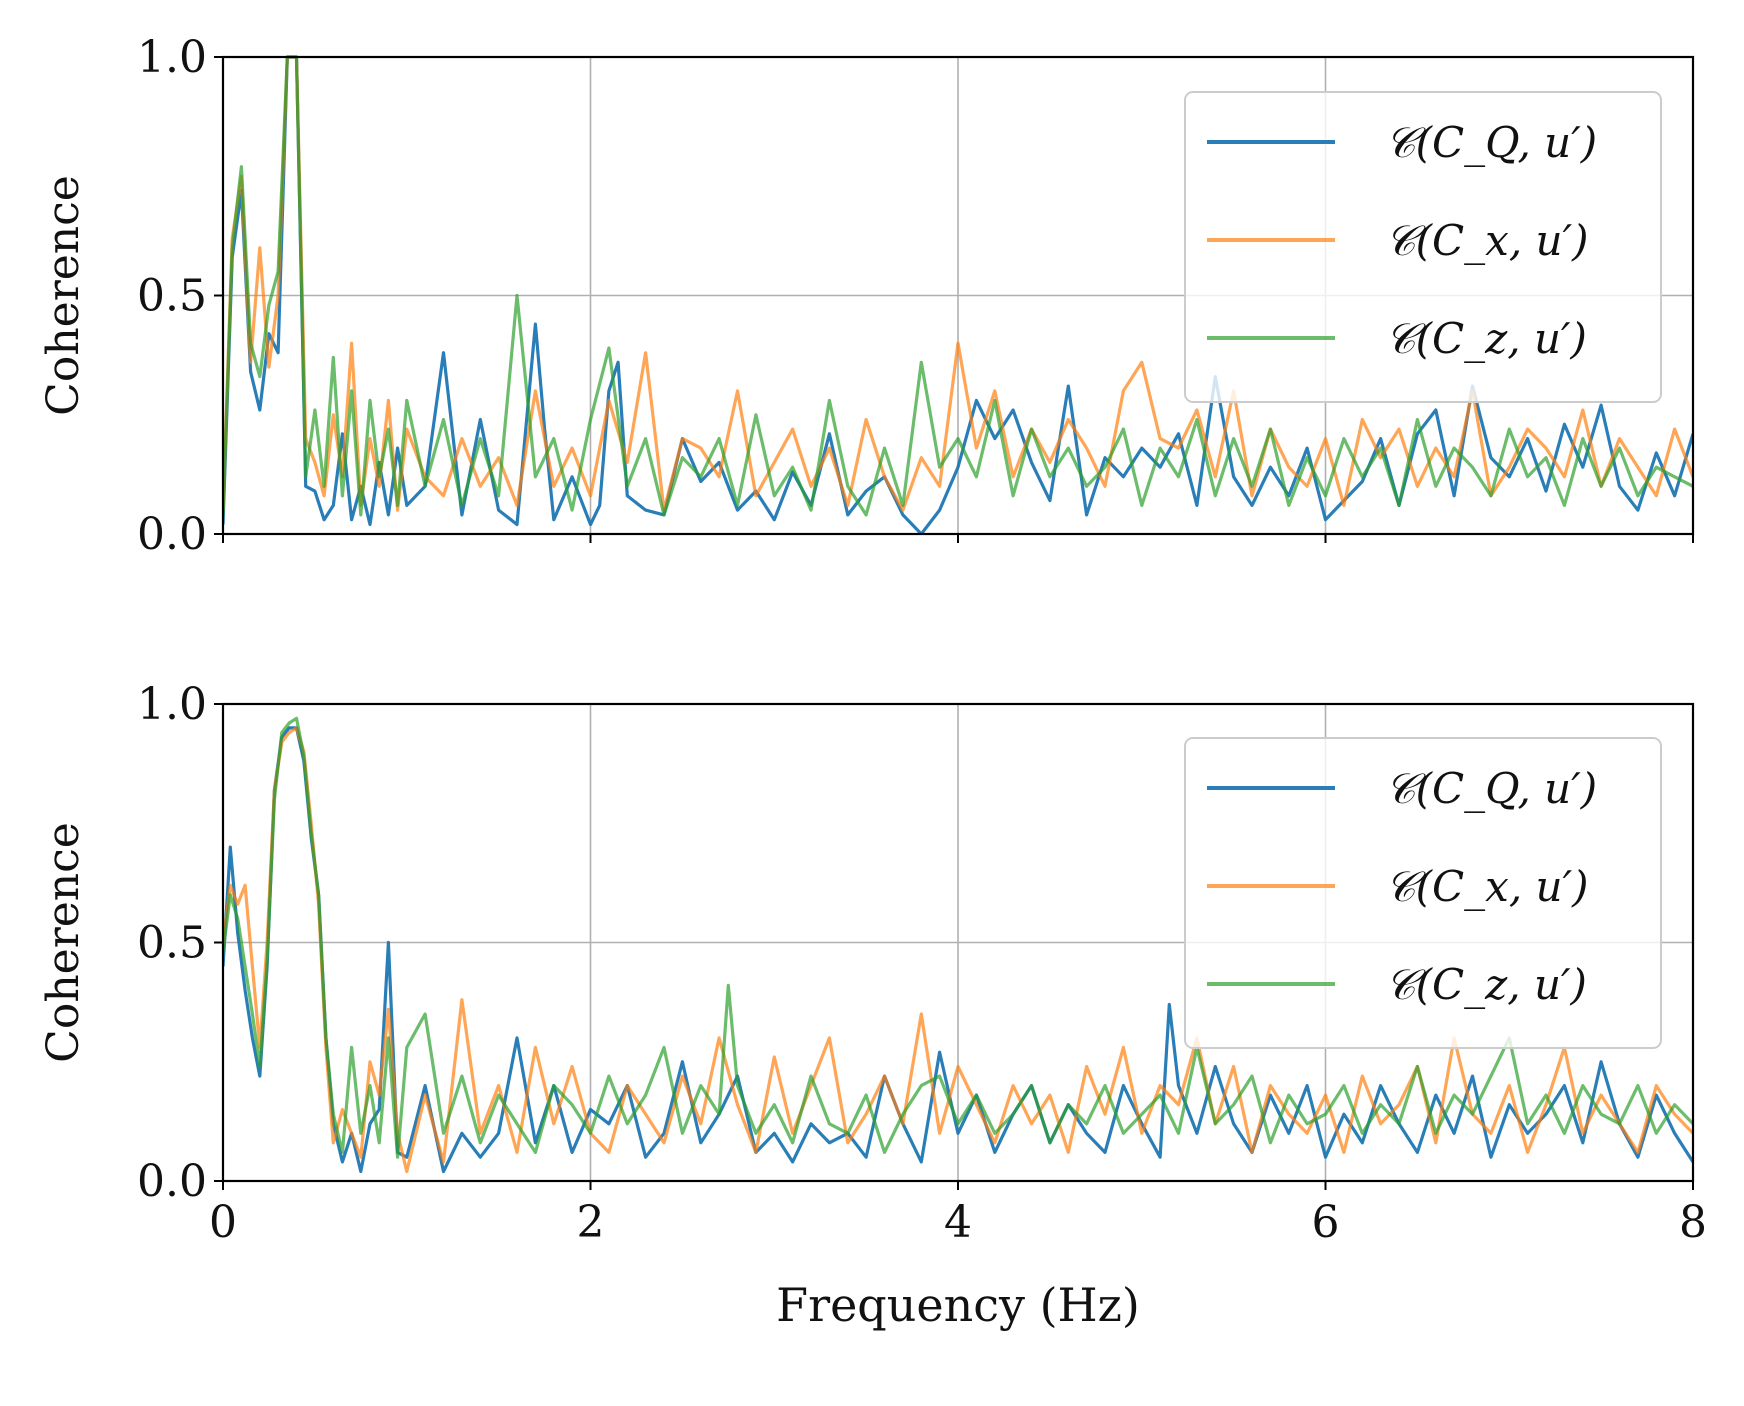 The height and width of the screenshot is (1406, 1744). Describe the element at coordinates (223, 1222) in the screenshot. I see `x-tick-label: 0` at that location.